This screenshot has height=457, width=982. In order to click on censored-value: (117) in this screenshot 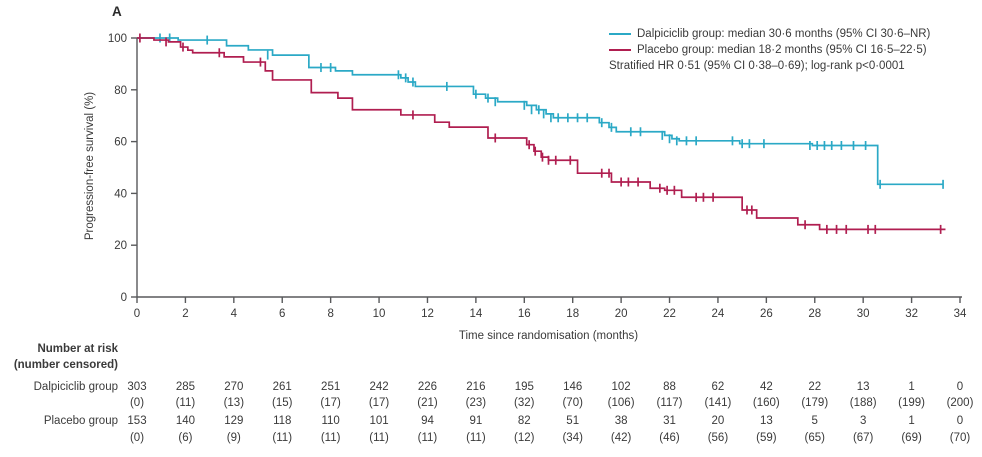, I will do `click(669, 403)`.